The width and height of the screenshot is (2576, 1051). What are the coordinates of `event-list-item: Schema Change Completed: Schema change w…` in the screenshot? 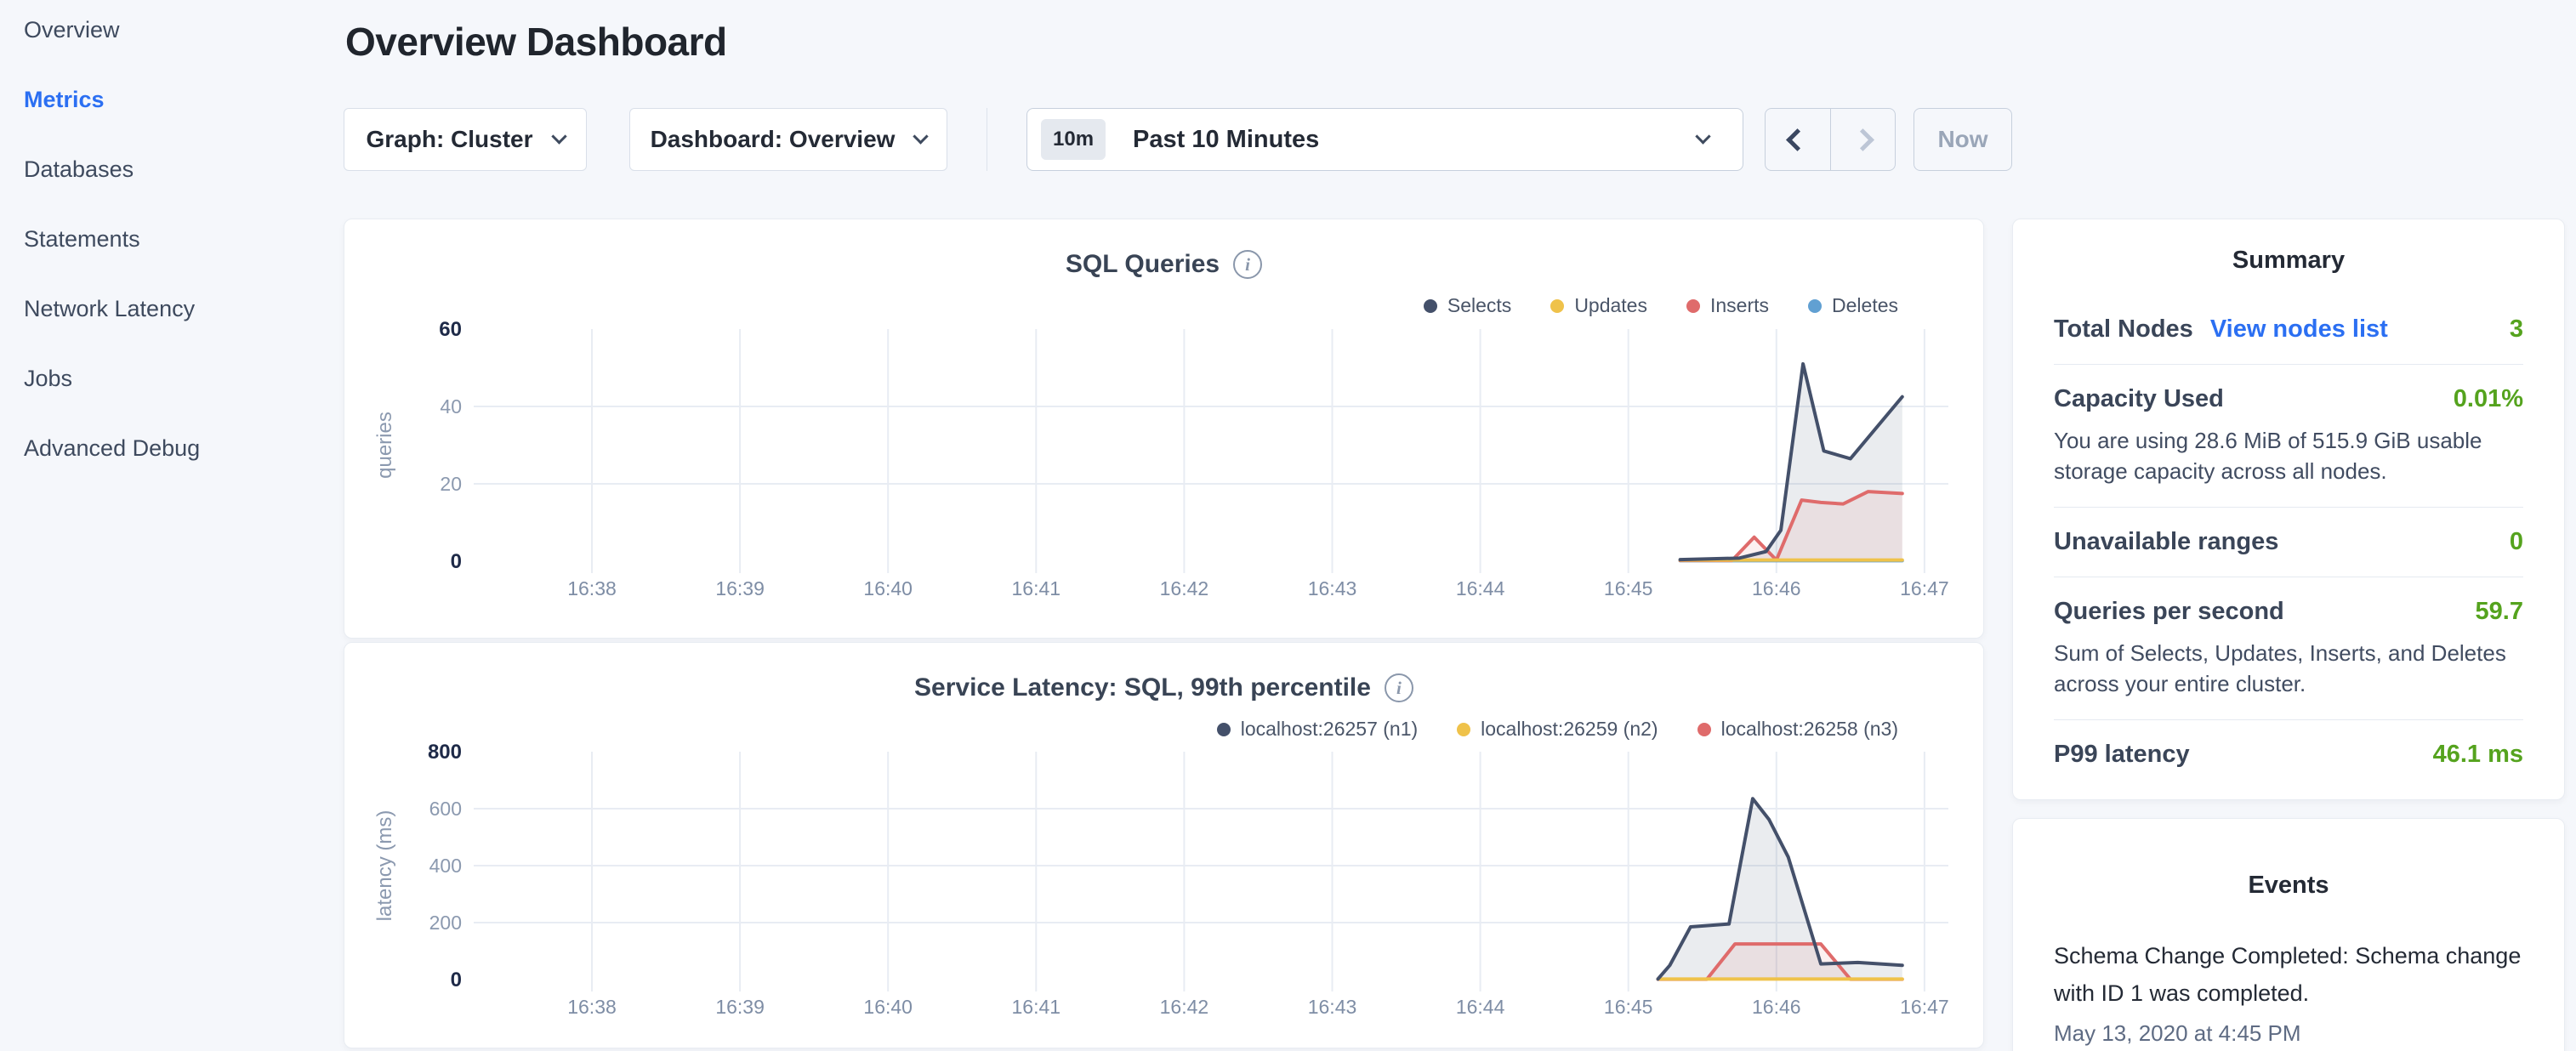 It's located at (2288, 992).